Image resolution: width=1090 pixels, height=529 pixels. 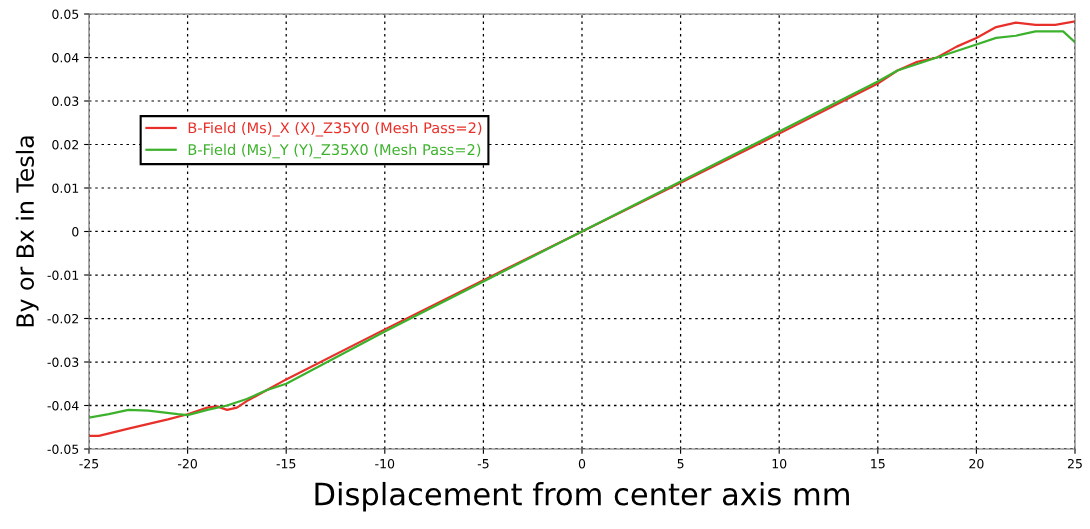 I want to click on x-tick-label: -15, so click(x=286, y=464).